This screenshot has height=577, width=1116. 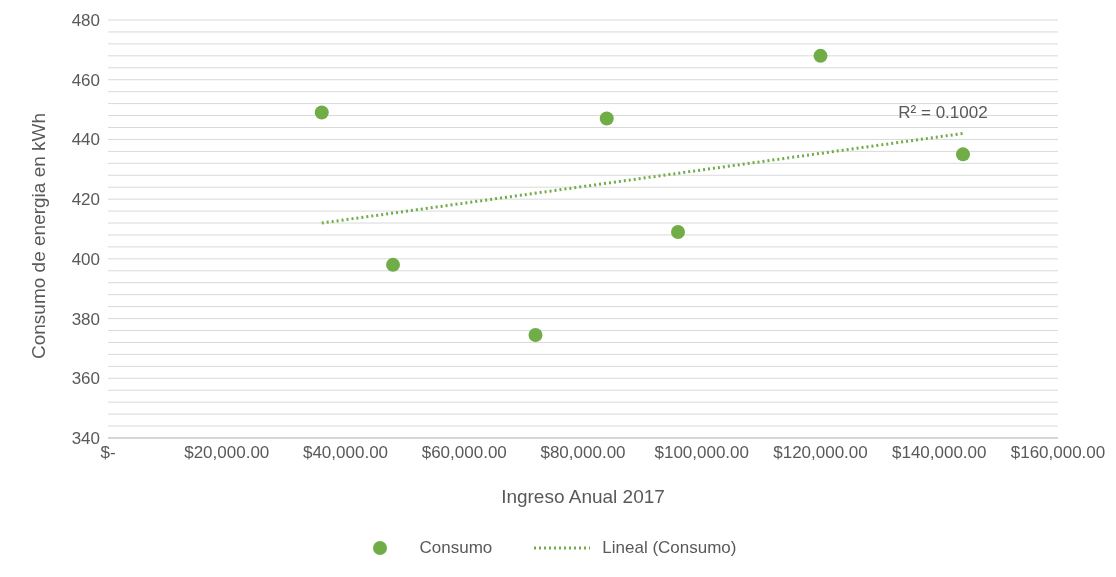 I want to click on annotation: R² = 0.1002, so click(x=943, y=113).